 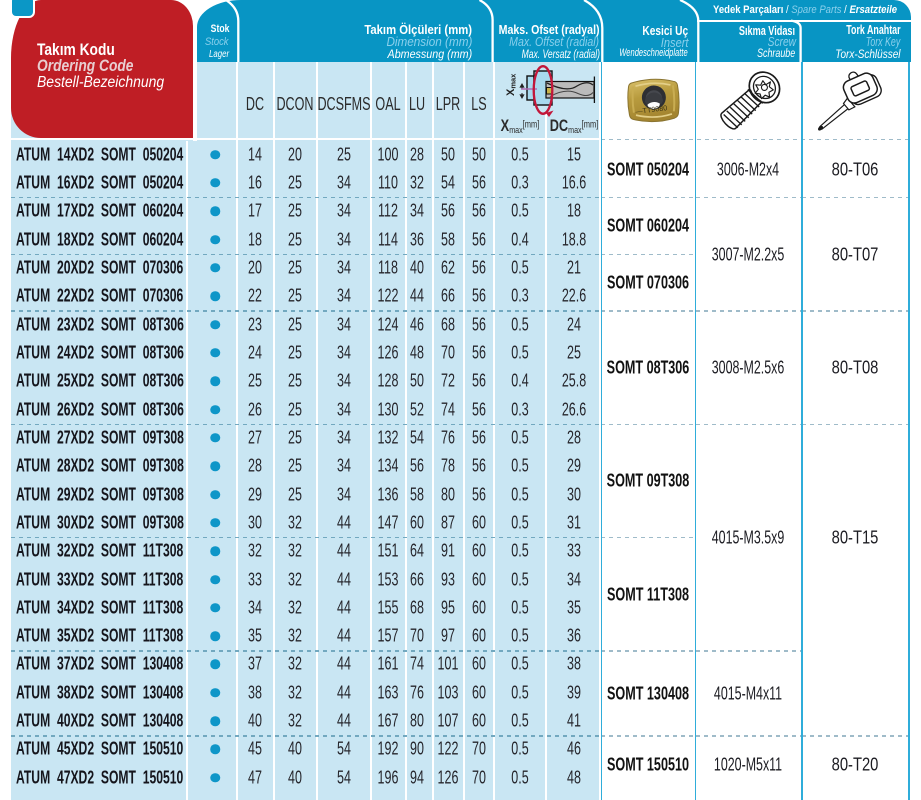 What do you see at coordinates (651, 109) in the screenshot?
I see `svg-text: —TT9080` at bounding box center [651, 109].